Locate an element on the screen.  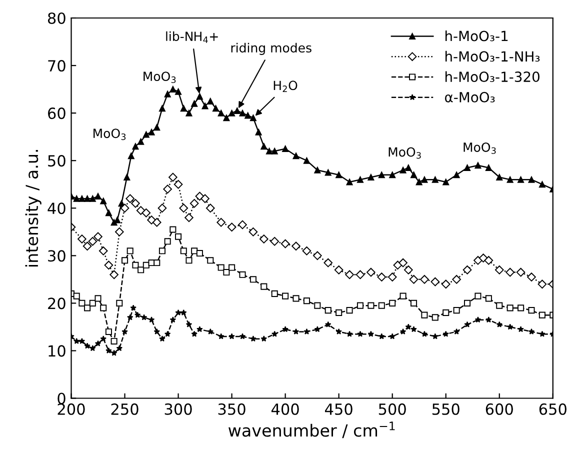
y-tick-label: 30 is located at coordinates (57, 256).